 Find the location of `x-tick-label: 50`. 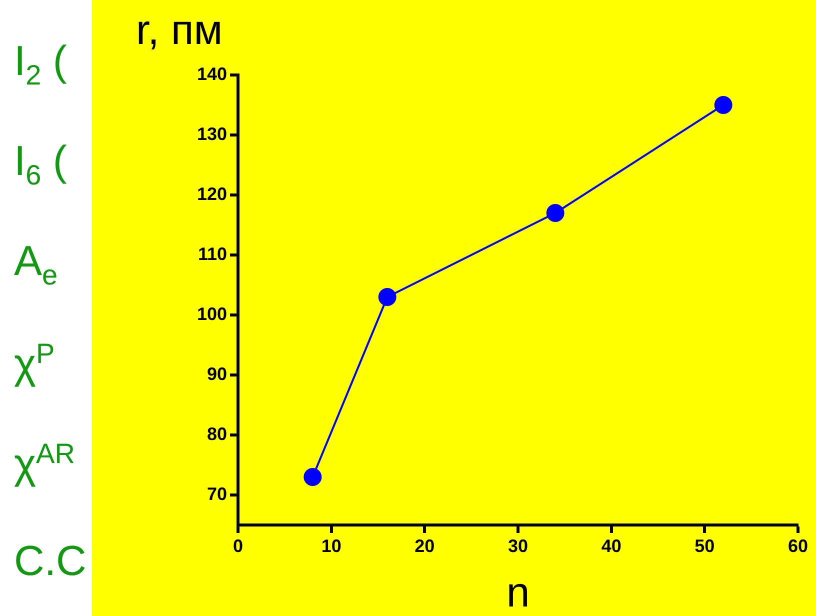

x-tick-label: 50 is located at coordinates (704, 546).